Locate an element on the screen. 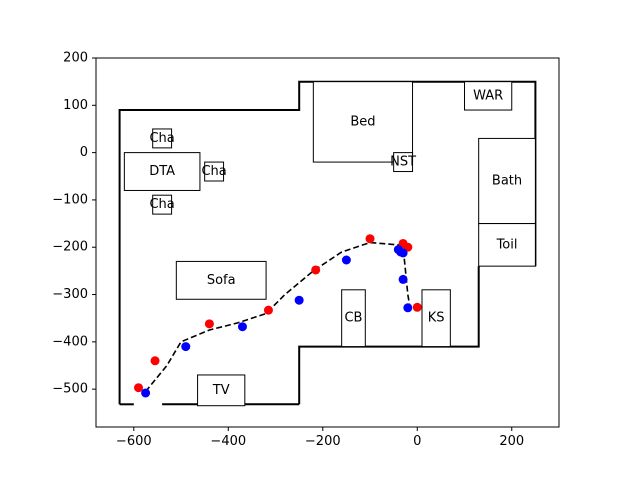  y-tick-label: −500 is located at coordinates (70, 389).